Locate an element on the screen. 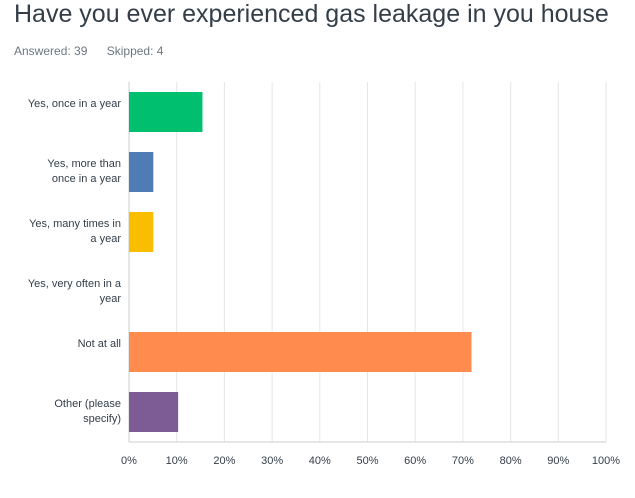  answered-count: Answered: 39 is located at coordinates (51, 51).